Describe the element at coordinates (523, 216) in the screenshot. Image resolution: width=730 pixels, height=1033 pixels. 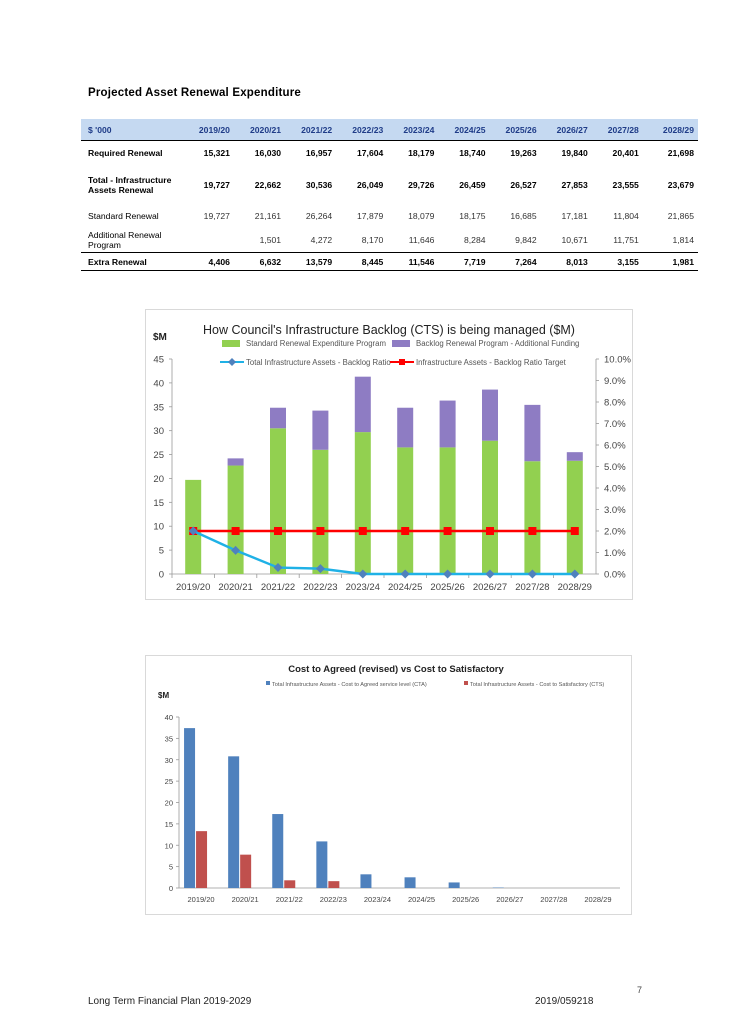
I see `table-cell: 16,685` at that location.